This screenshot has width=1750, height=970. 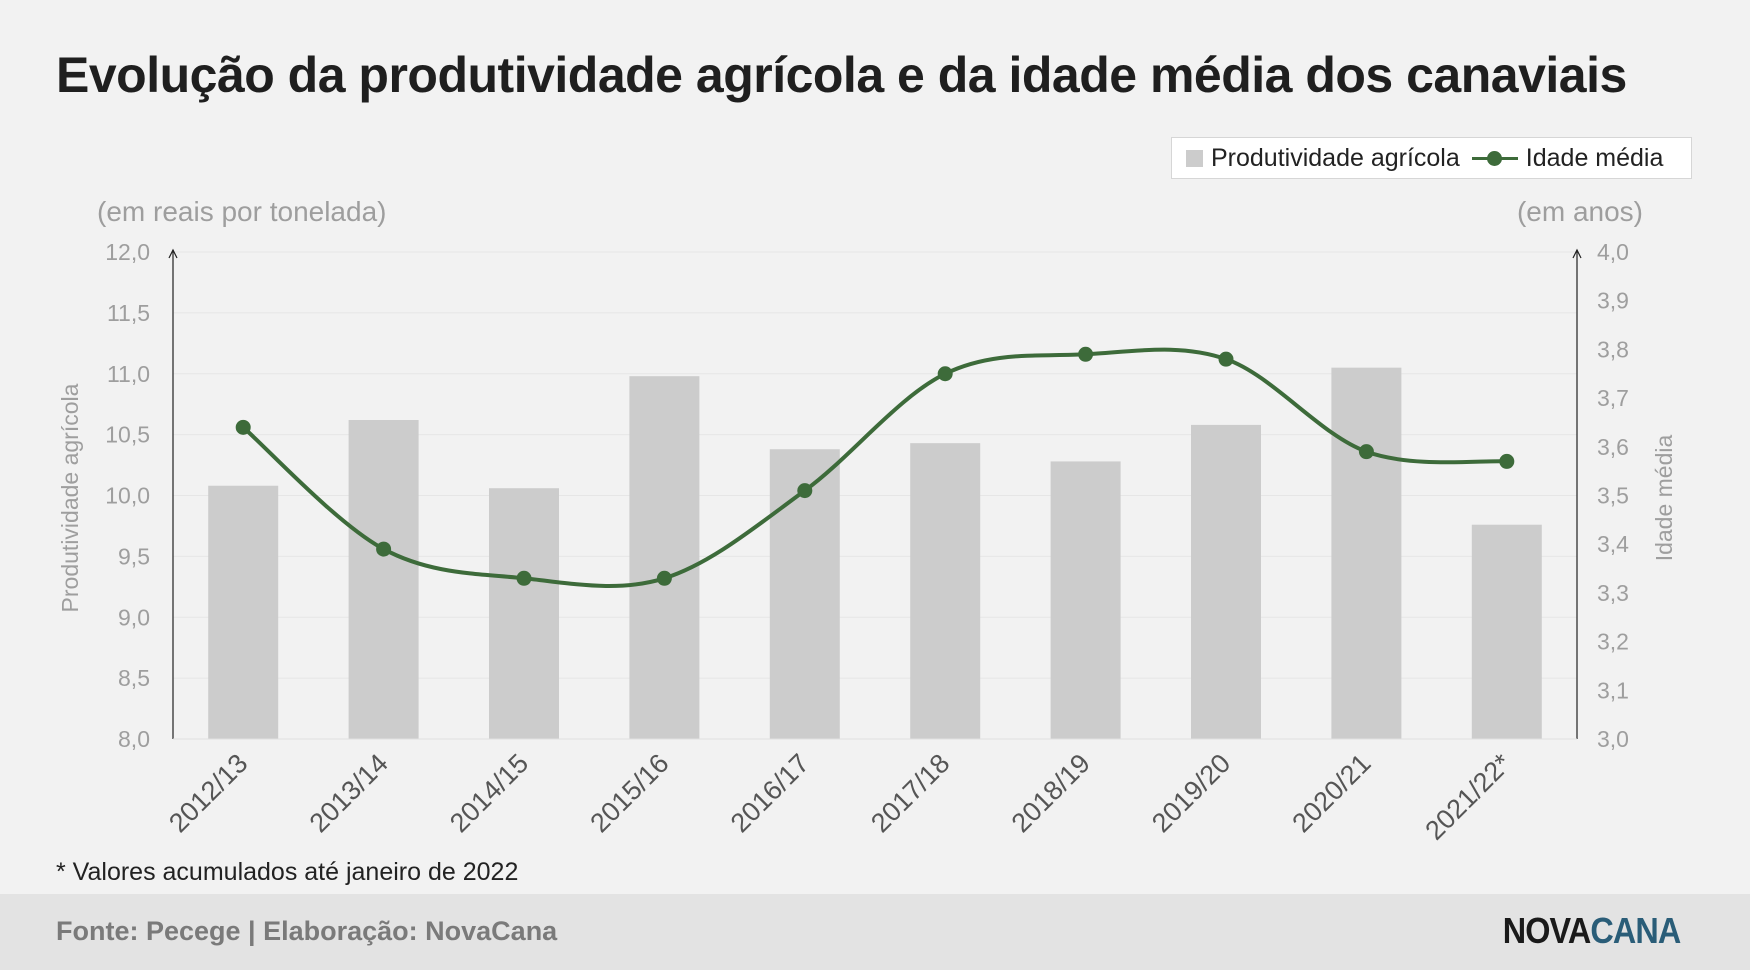 What do you see at coordinates (208, 793) in the screenshot?
I see `x-tick-label: 2012/13` at bounding box center [208, 793].